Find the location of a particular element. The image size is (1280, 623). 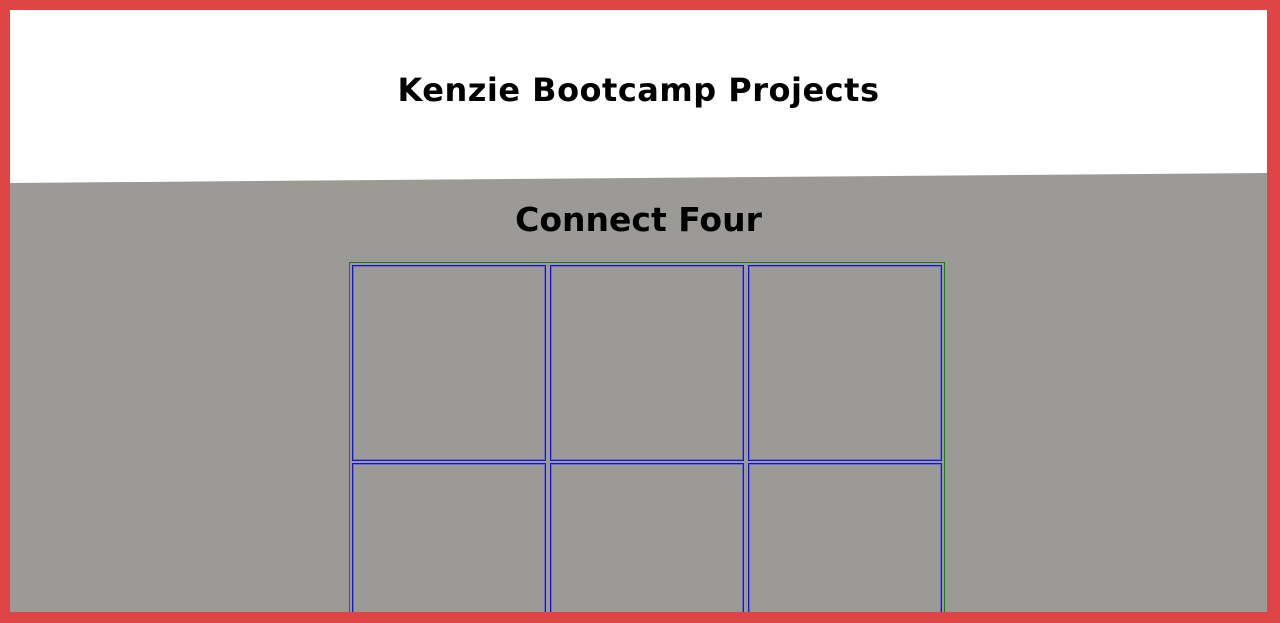

board-cell-r1-c2 is located at coordinates (647, 363).